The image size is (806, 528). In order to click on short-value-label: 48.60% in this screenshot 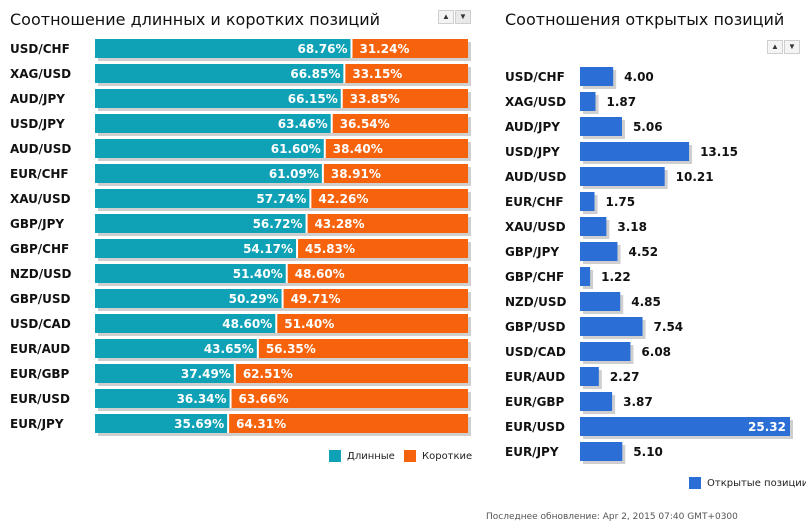, I will do `click(320, 274)`.